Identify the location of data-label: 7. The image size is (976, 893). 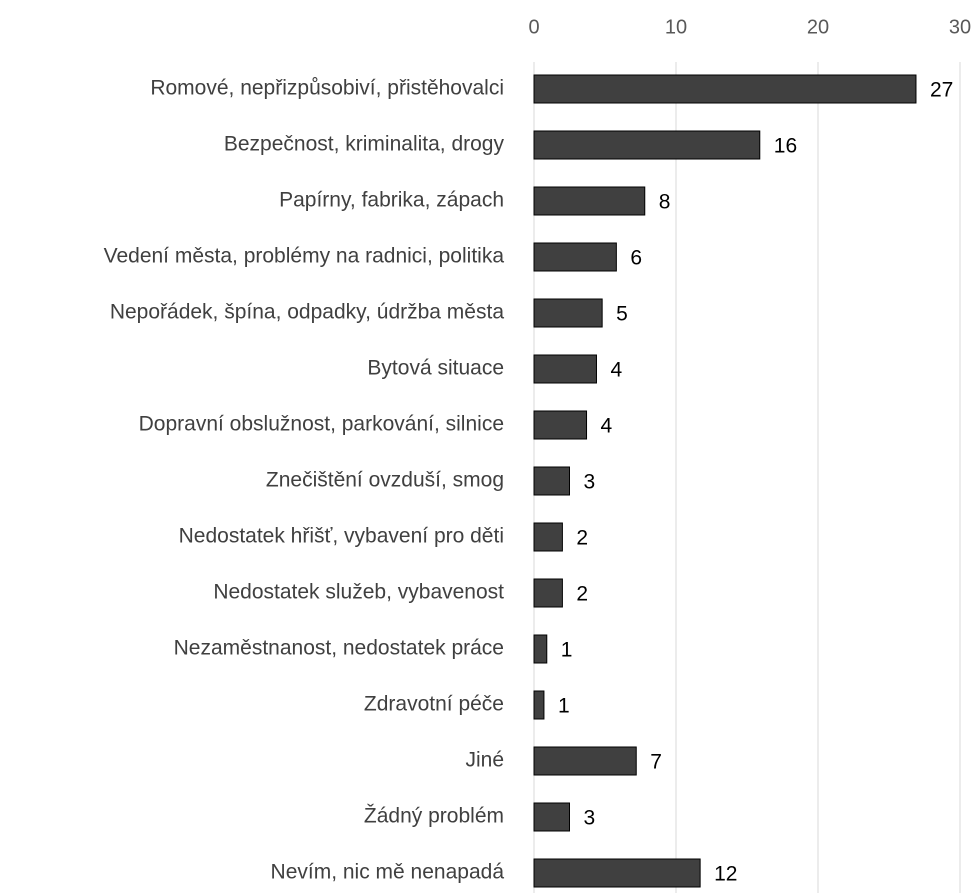
(656, 762).